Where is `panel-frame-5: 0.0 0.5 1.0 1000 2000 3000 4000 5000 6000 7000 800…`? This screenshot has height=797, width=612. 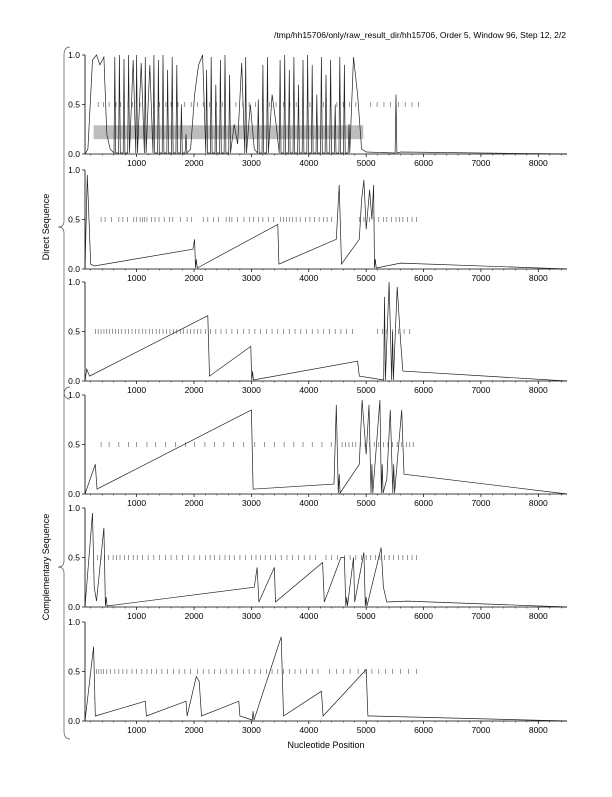 panel-frame-5: 0.0 0.5 1.0 1000 2000 3000 4000 5000 6000 7000 800… is located at coordinates (318, 562).